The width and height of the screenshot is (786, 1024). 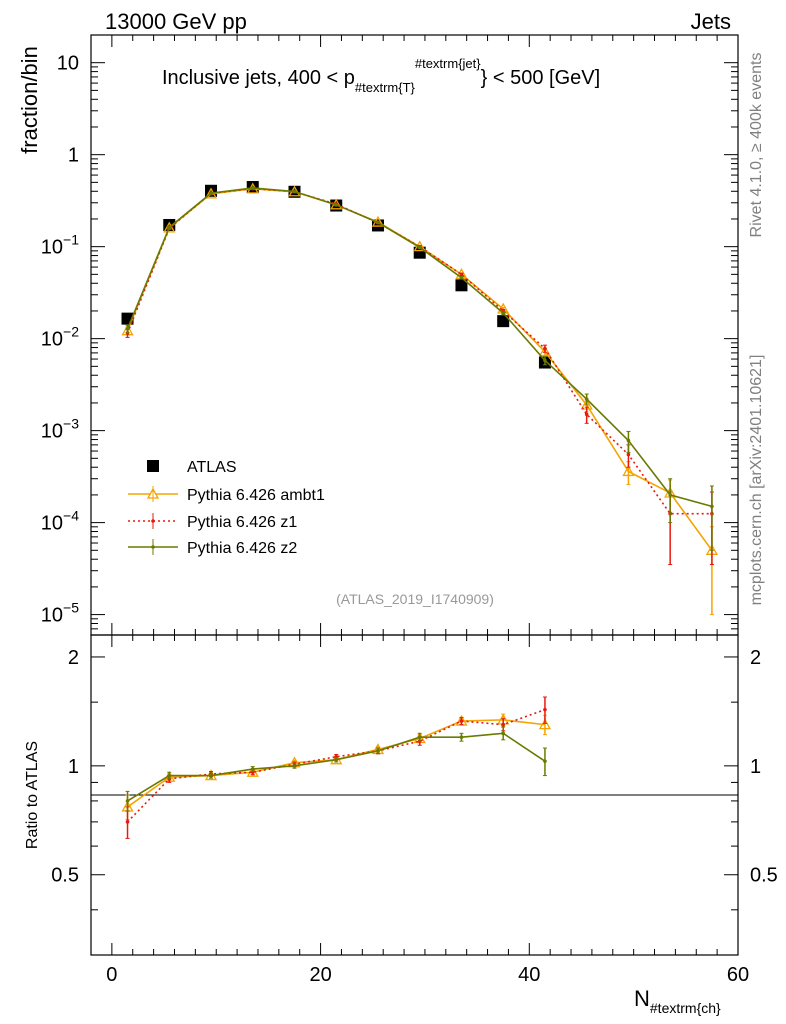 What do you see at coordinates (642, 998) in the screenshot?
I see `x-label-main: N` at bounding box center [642, 998].